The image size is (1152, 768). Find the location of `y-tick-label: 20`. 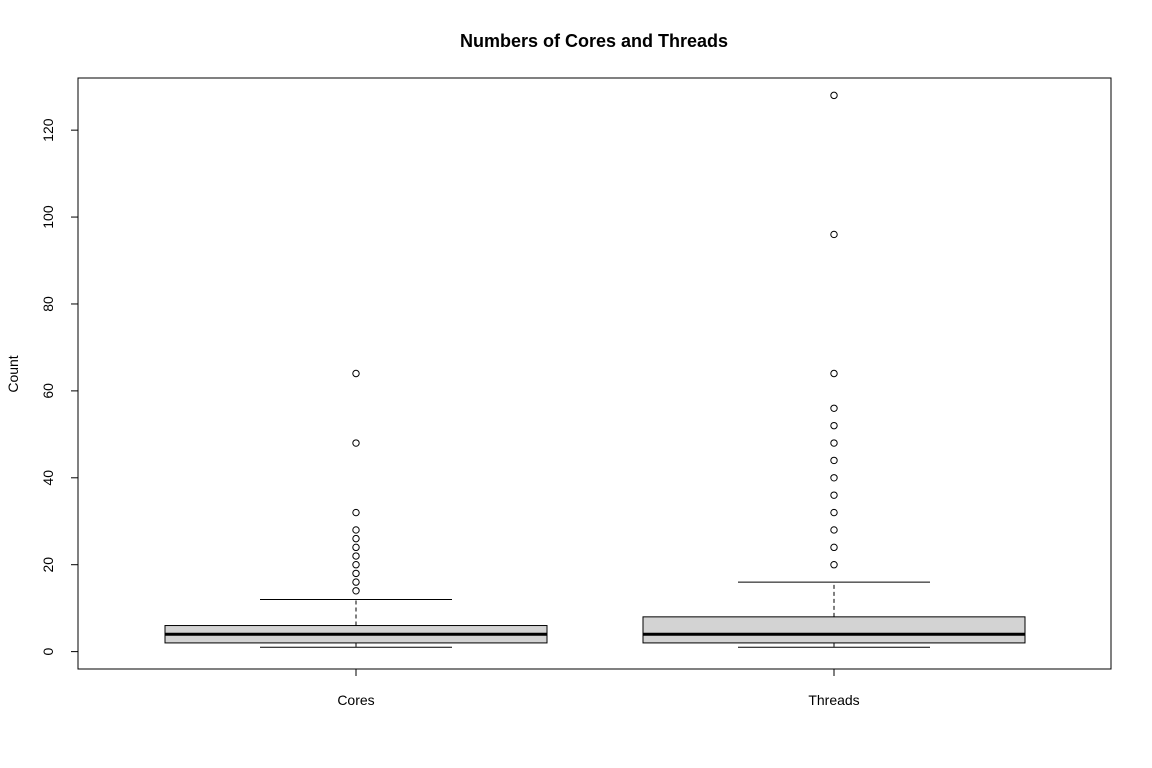

y-tick-label: 20 is located at coordinates (48, 565).